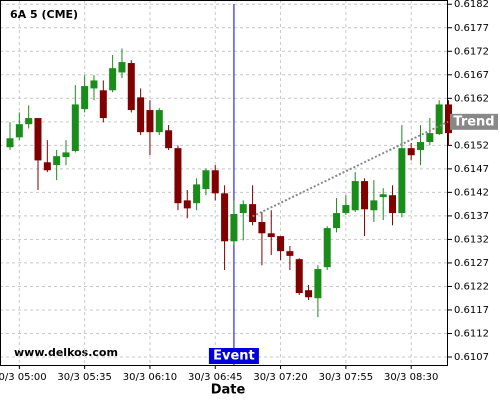 This screenshot has height=400, width=500. I want to click on y-tick-label: 0.6177, so click(471, 28).